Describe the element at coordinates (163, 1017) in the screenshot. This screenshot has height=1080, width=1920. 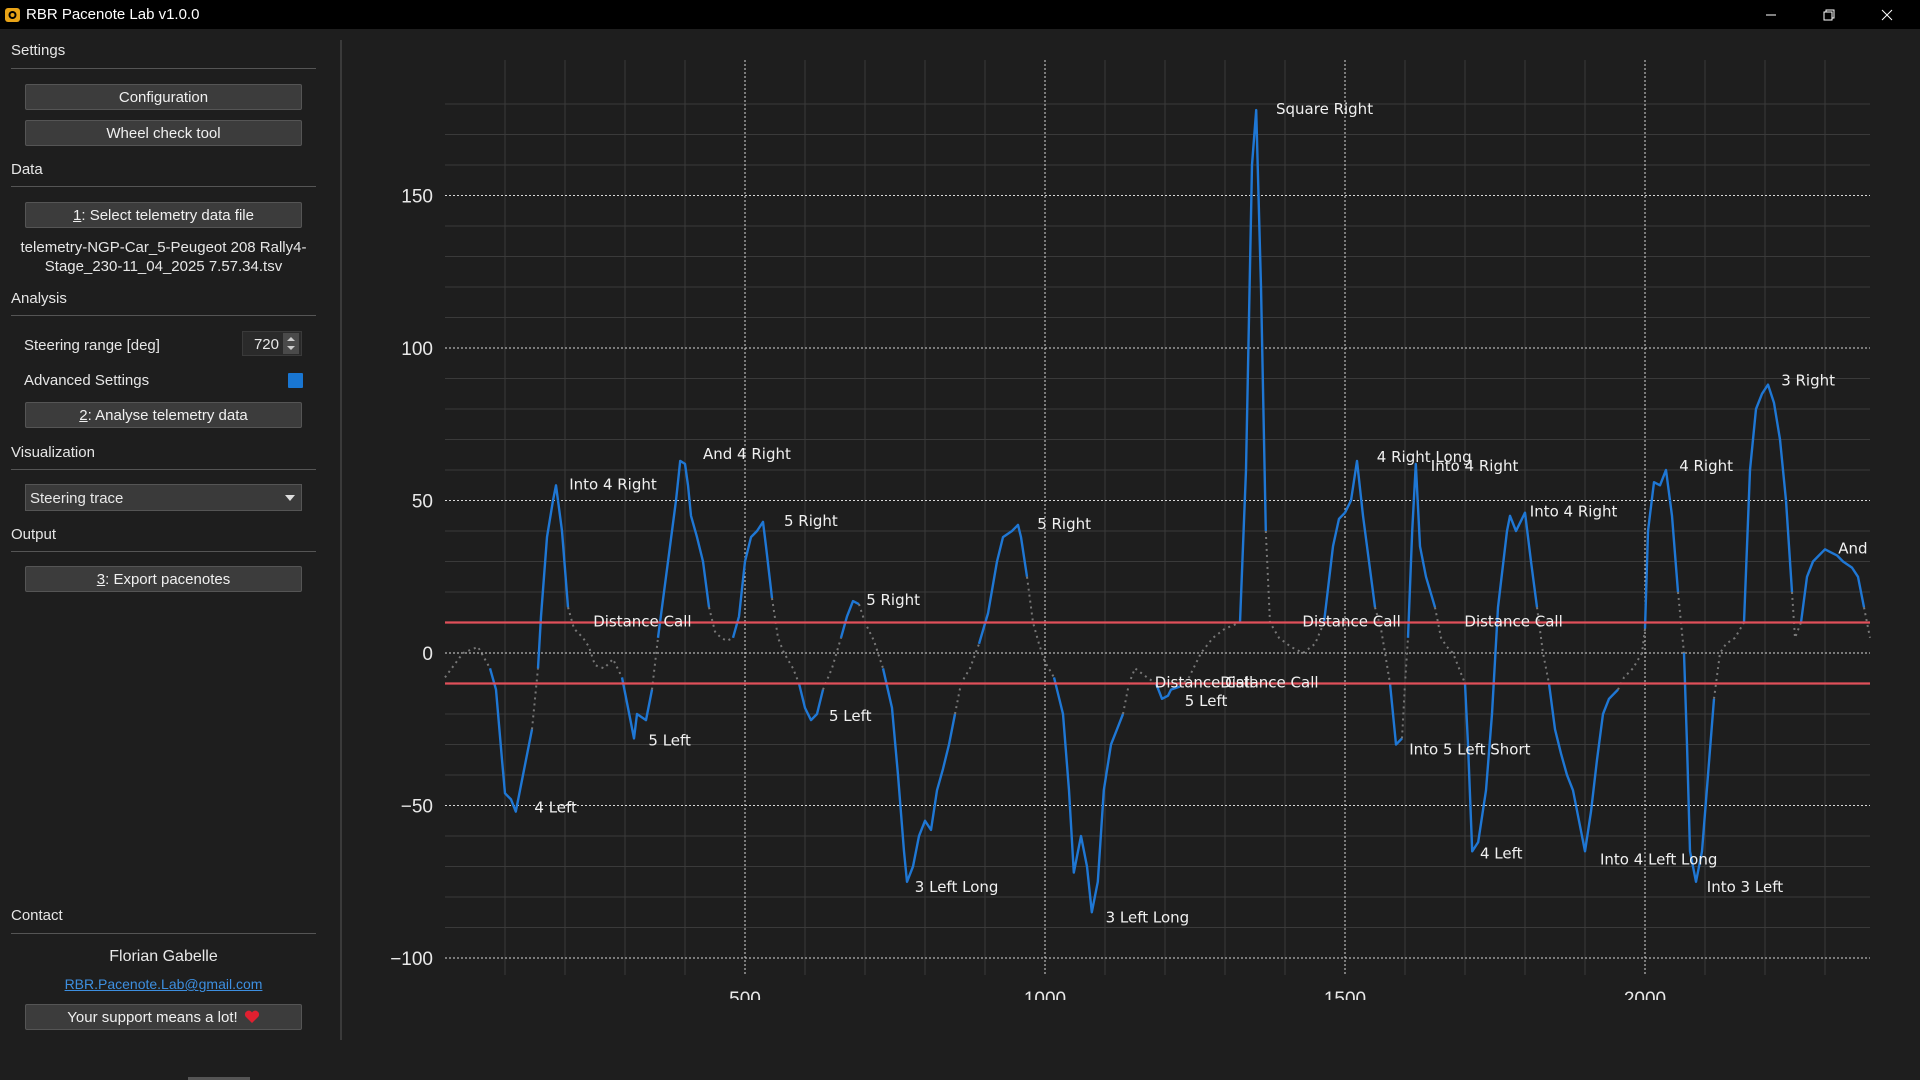
I see `support-button: Your support means a lot!` at that location.